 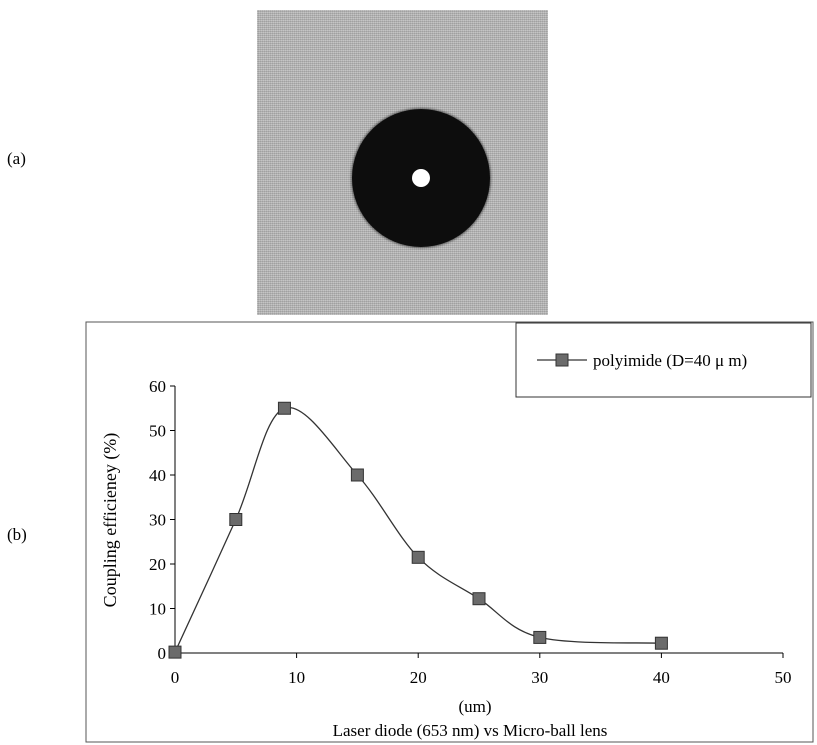 What do you see at coordinates (157, 609) in the screenshot?
I see `y-tick-label: 10` at bounding box center [157, 609].